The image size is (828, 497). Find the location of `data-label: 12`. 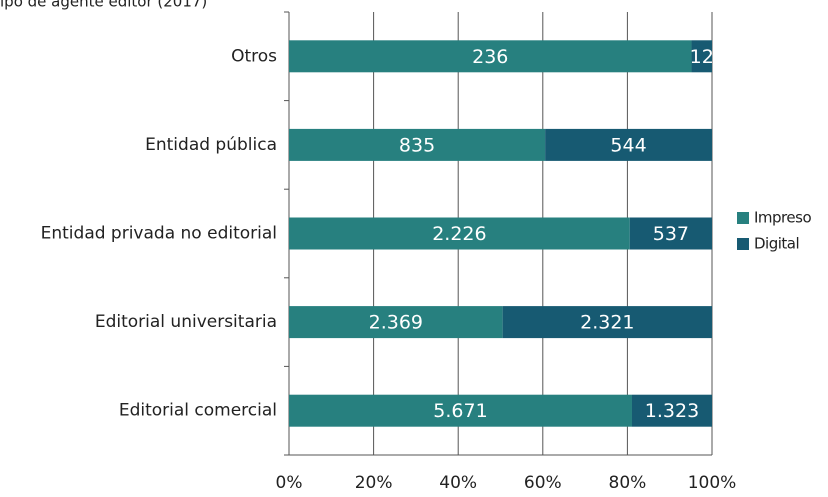

data-label: 12 is located at coordinates (702, 57).